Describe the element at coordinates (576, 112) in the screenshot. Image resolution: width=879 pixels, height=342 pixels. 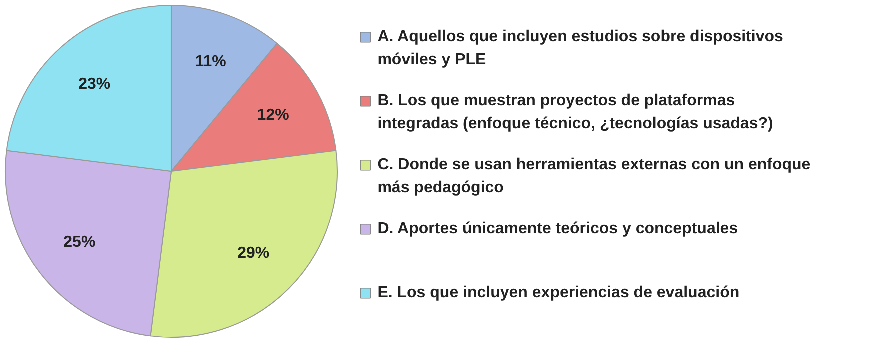
I see `legend-label: B. Los que muestran proyectos de plataformas integradas (enfoque técnico, ¿tecnologías usadas?)` at that location.